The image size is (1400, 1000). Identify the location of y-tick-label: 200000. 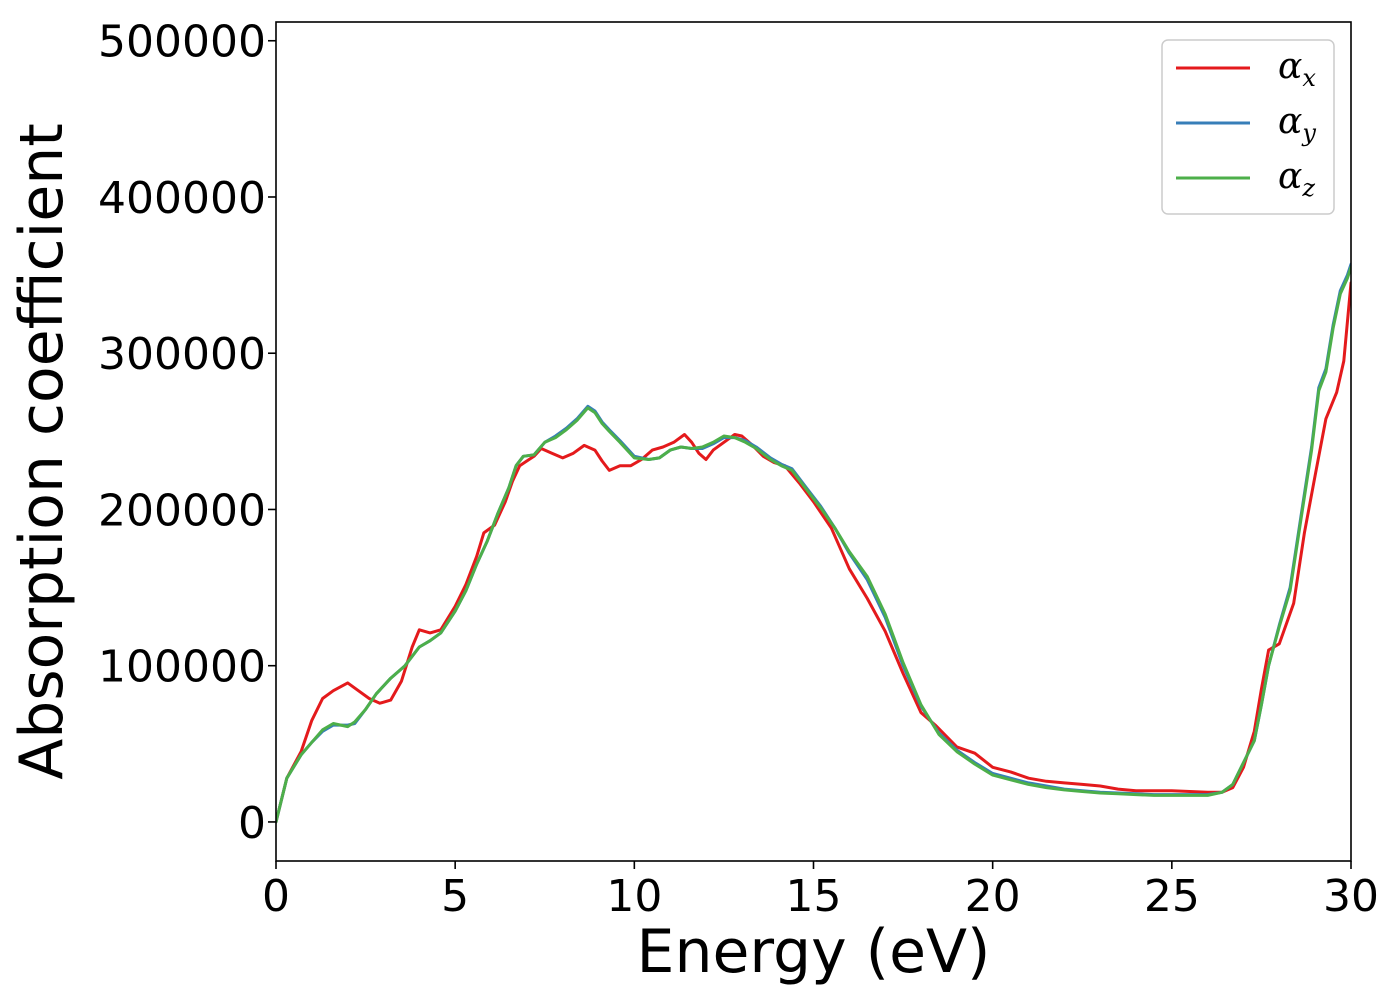
(182, 510).